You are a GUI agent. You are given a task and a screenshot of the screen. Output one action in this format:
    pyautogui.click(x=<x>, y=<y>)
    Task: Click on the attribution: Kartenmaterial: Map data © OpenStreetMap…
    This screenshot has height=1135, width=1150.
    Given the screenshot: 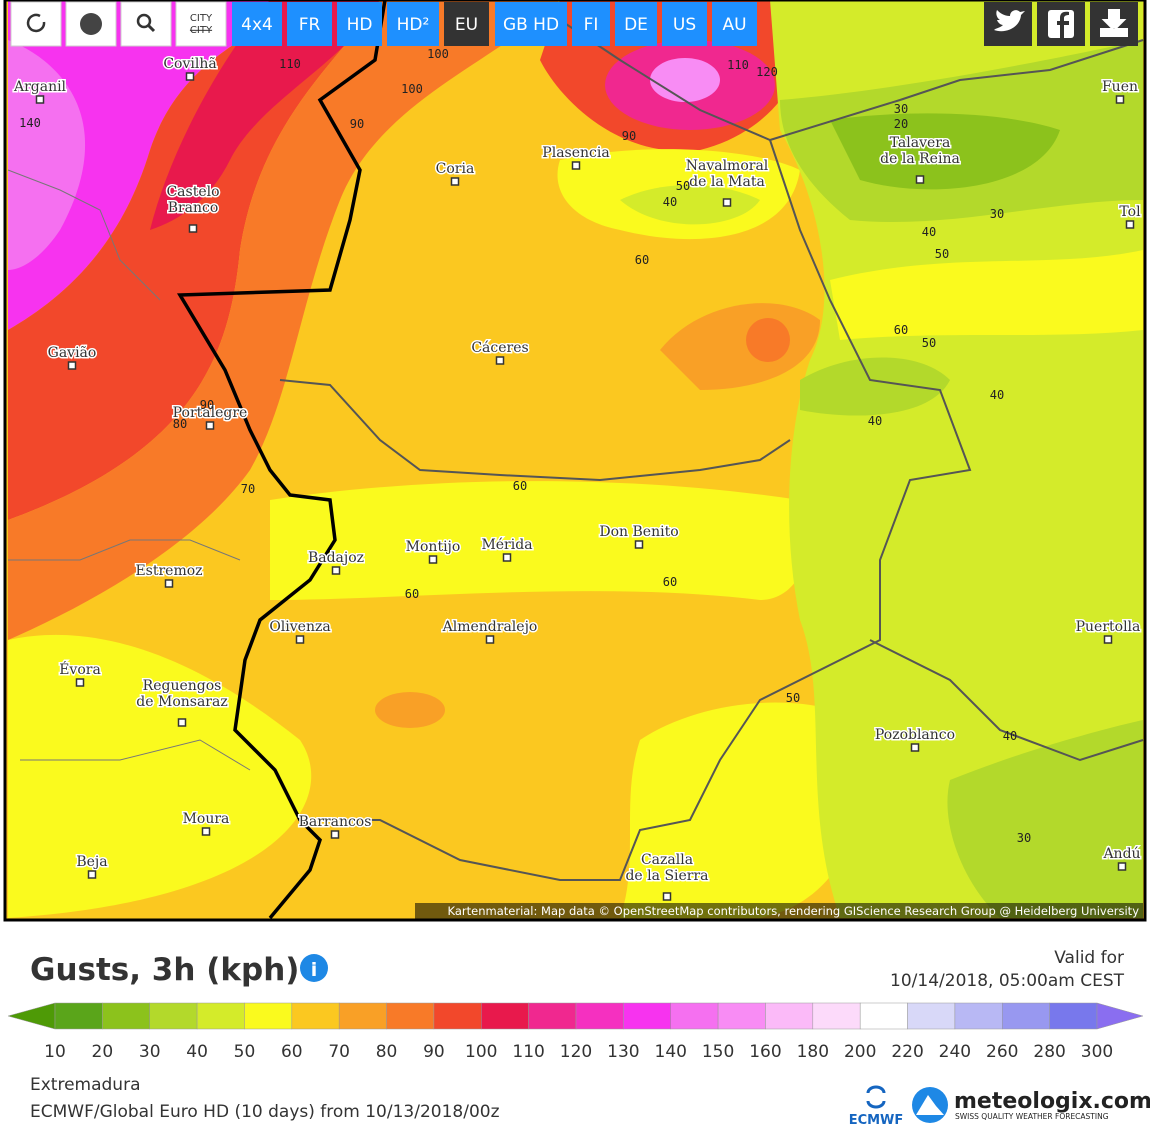 What is the action you would take?
    pyautogui.click(x=794, y=911)
    